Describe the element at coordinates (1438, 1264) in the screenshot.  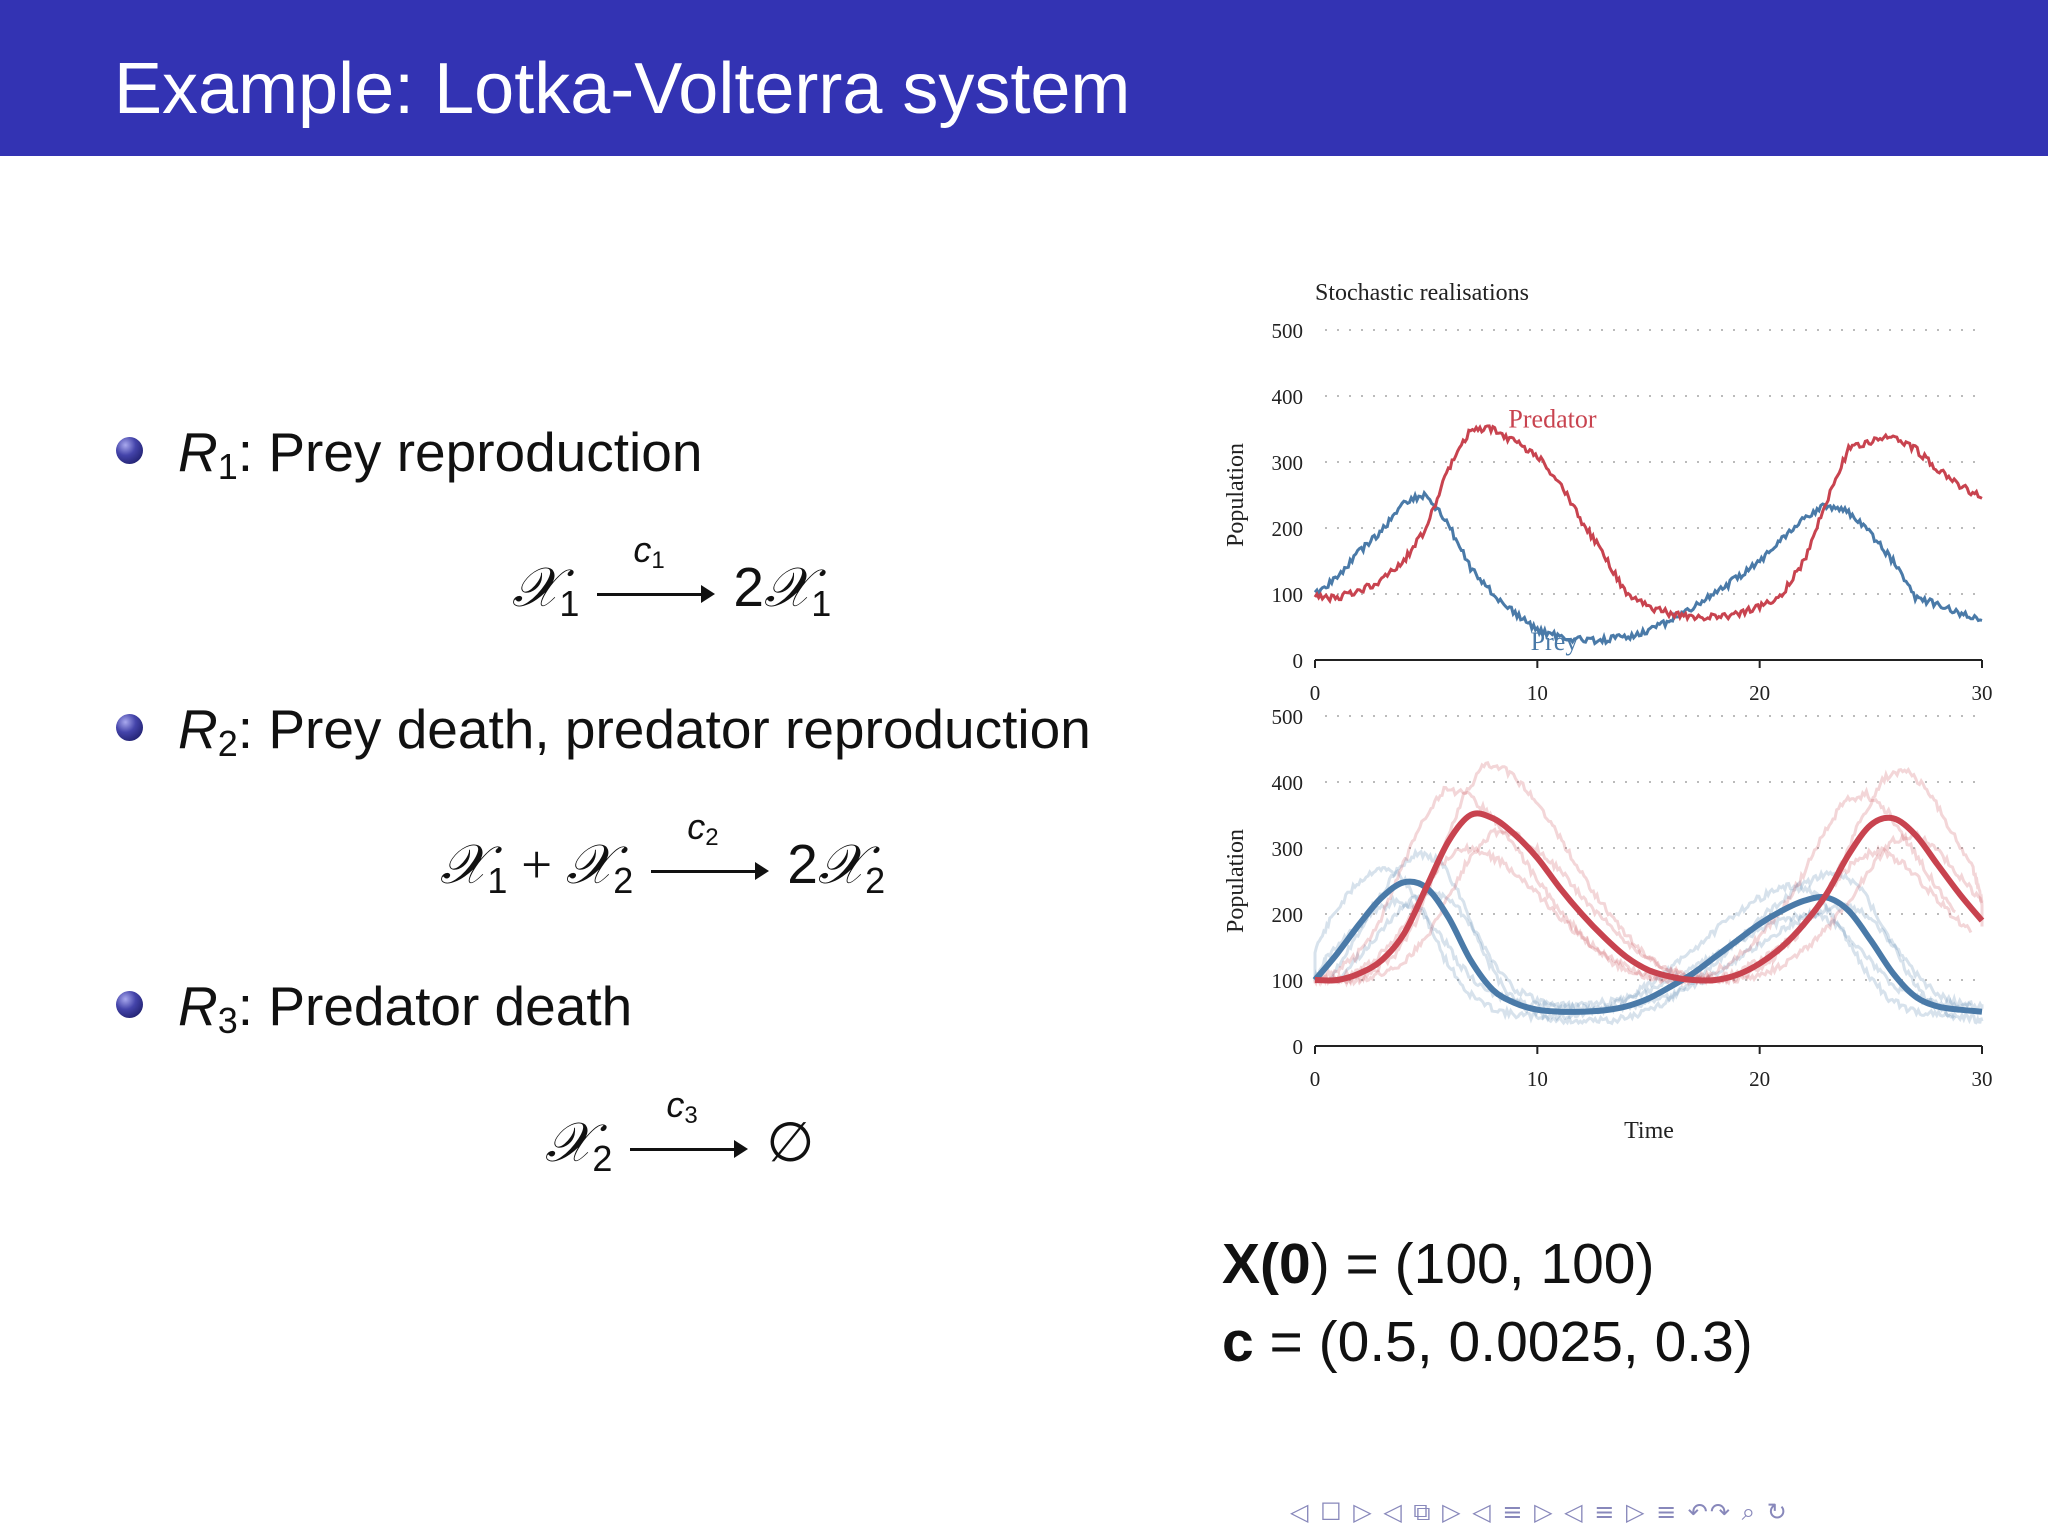
I see `initial-state: X(0) = (100, 100)` at that location.